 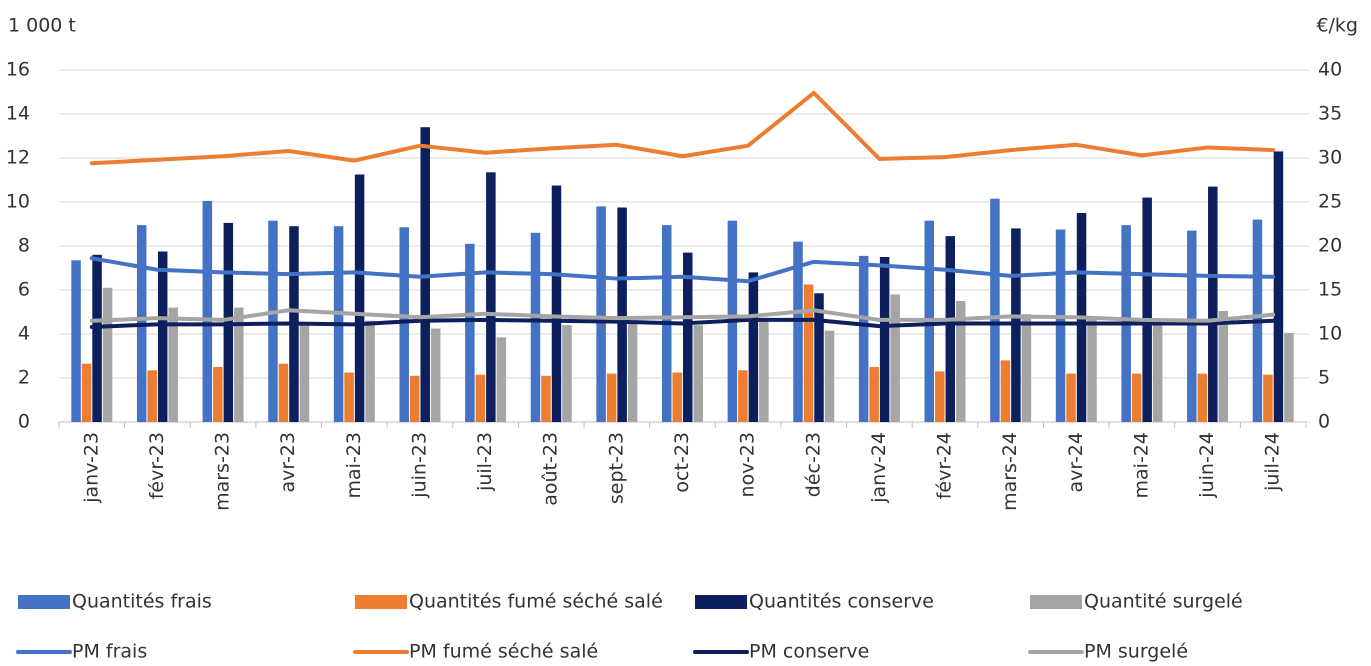 I want to click on y2-tick-label: 40, so click(x=1330, y=70).